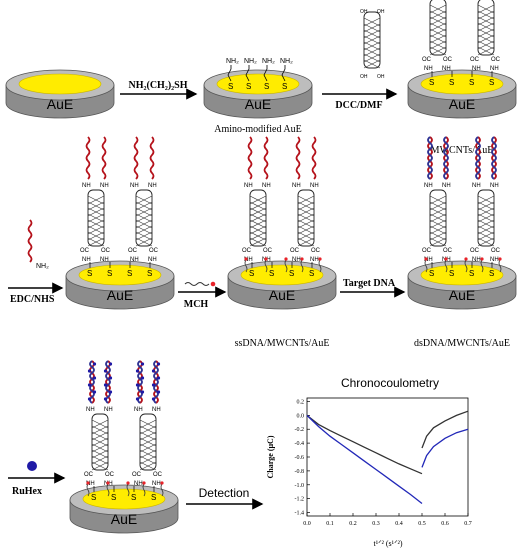  I want to click on electrode-bare: AuE, so click(60, 94).